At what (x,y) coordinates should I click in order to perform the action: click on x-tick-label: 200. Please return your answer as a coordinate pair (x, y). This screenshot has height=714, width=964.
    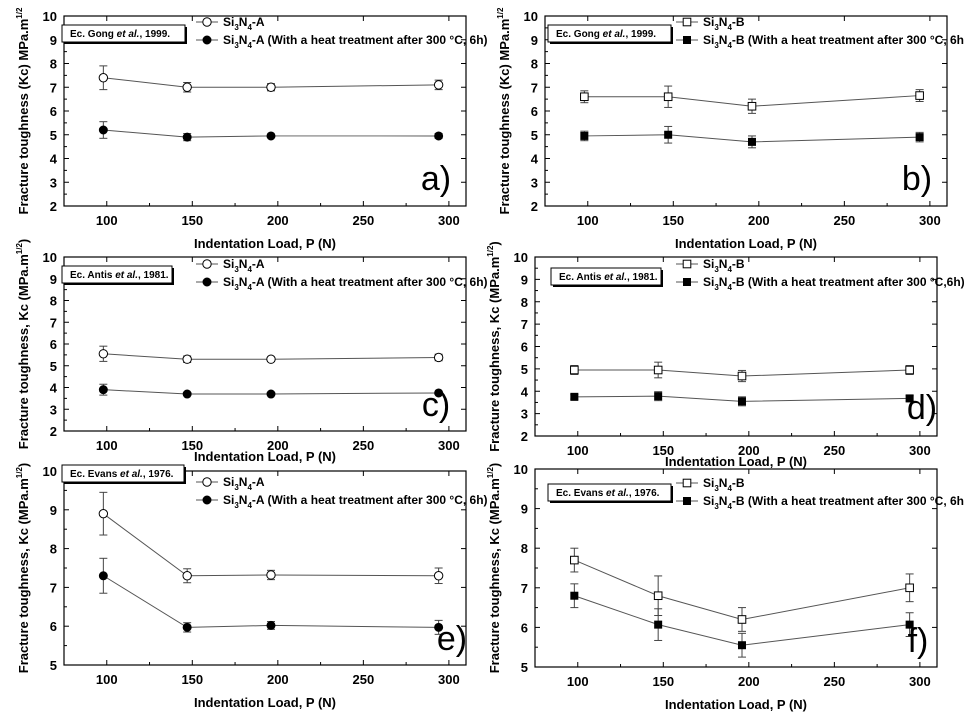
    Looking at the image, I should click on (759, 220).